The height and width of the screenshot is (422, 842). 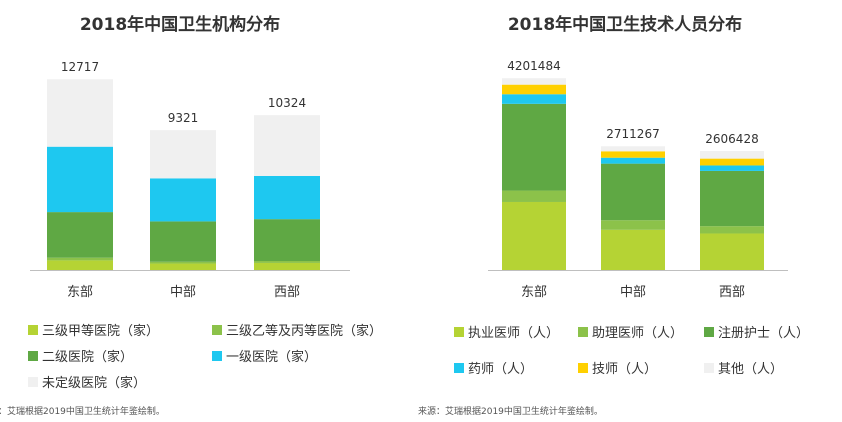 I want to click on legend-item: 三级甲等医院（家）, so click(x=93, y=329).